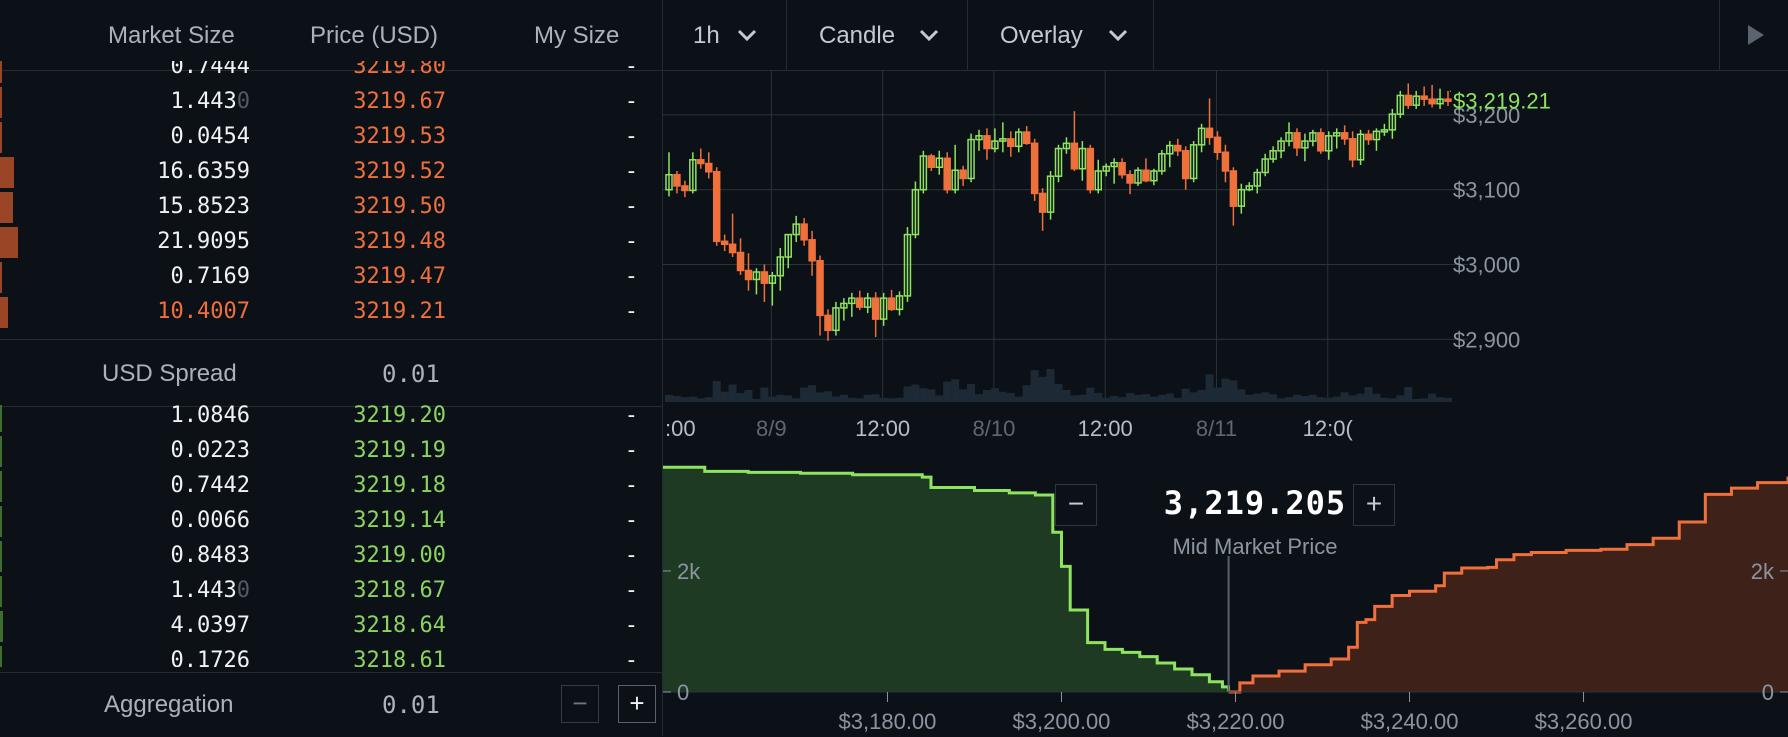 The height and width of the screenshot is (737, 1788). I want to click on ask-depth-line, so click(1508, 585).